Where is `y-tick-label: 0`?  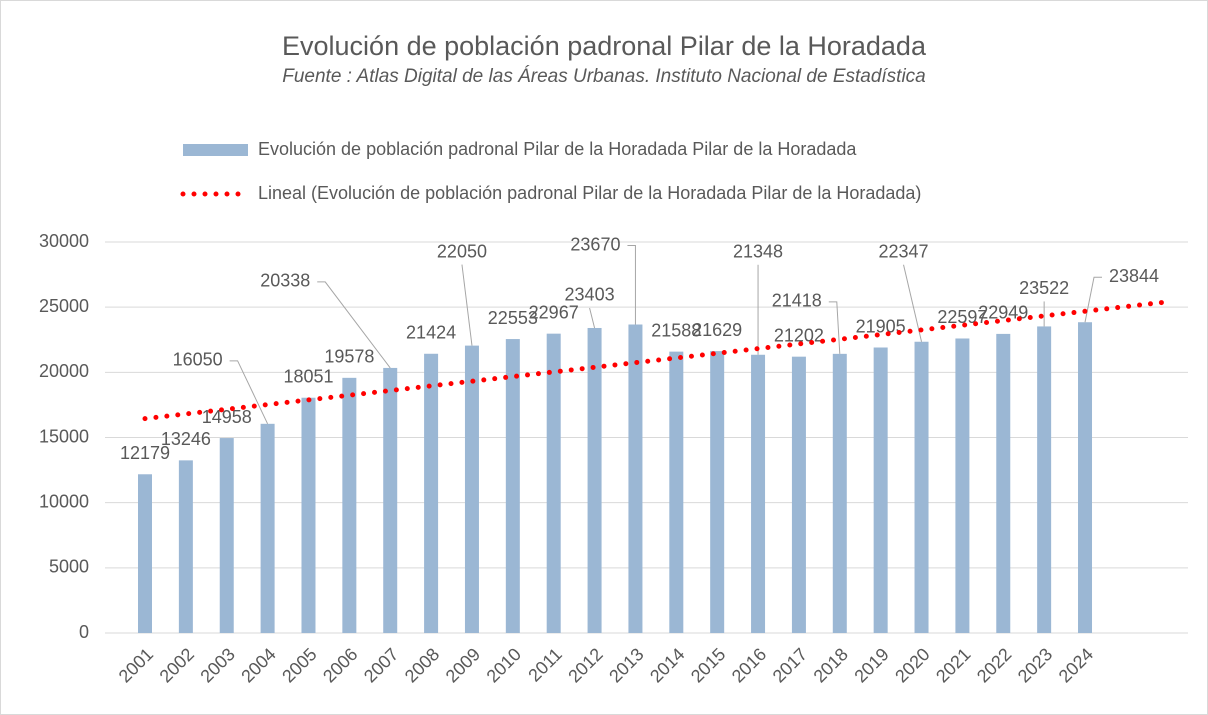 y-tick-label: 0 is located at coordinates (84, 632).